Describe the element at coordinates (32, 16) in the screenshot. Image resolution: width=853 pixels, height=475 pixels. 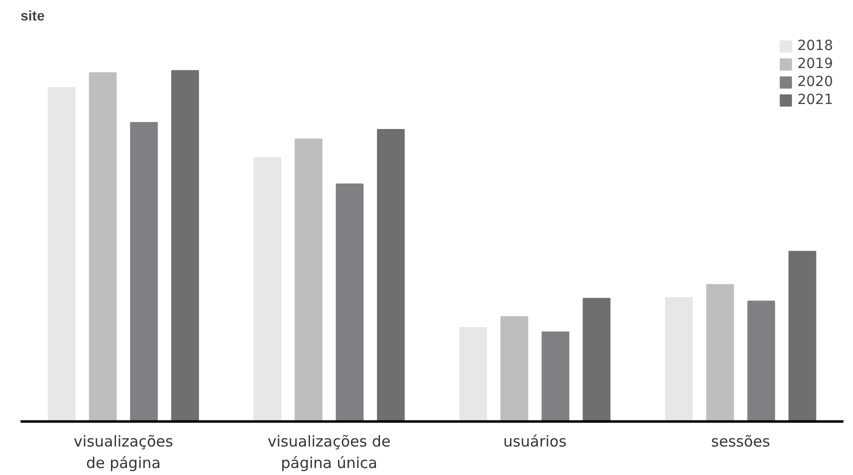
I see `chart-title: site` at that location.